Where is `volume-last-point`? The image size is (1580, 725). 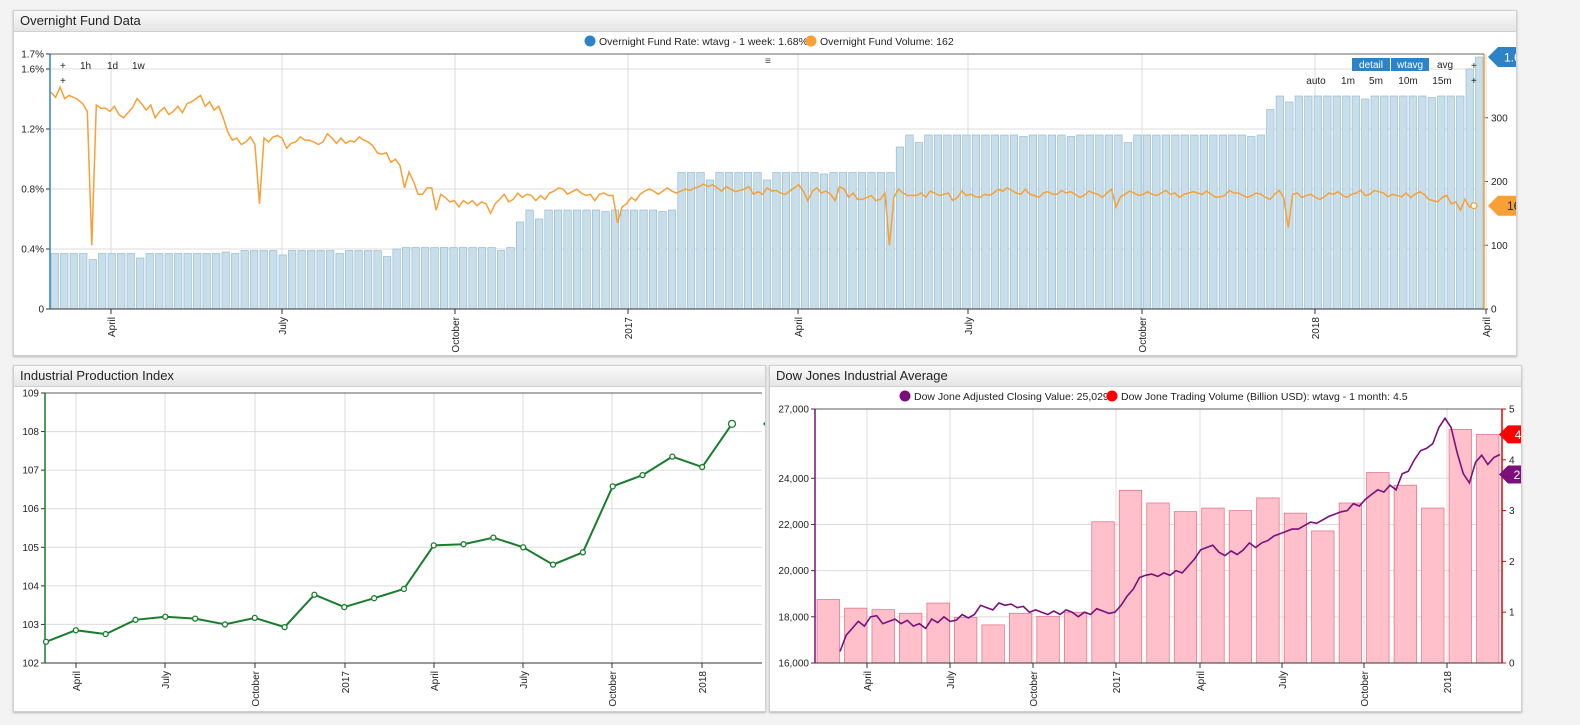
volume-last-point is located at coordinates (1474, 206).